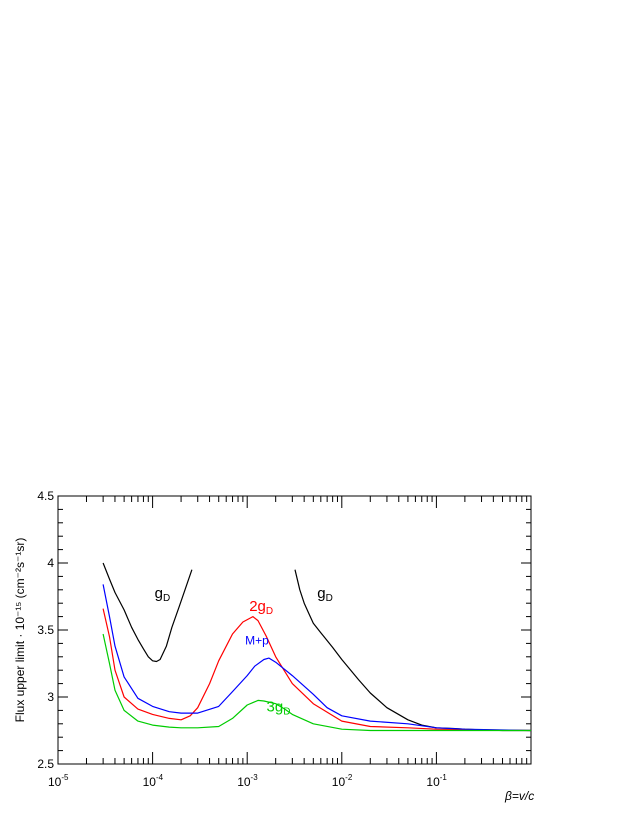 This screenshot has height=824, width=637. What do you see at coordinates (436, 781) in the screenshot?
I see `x-tick-label: 10⁻¹` at bounding box center [436, 781].